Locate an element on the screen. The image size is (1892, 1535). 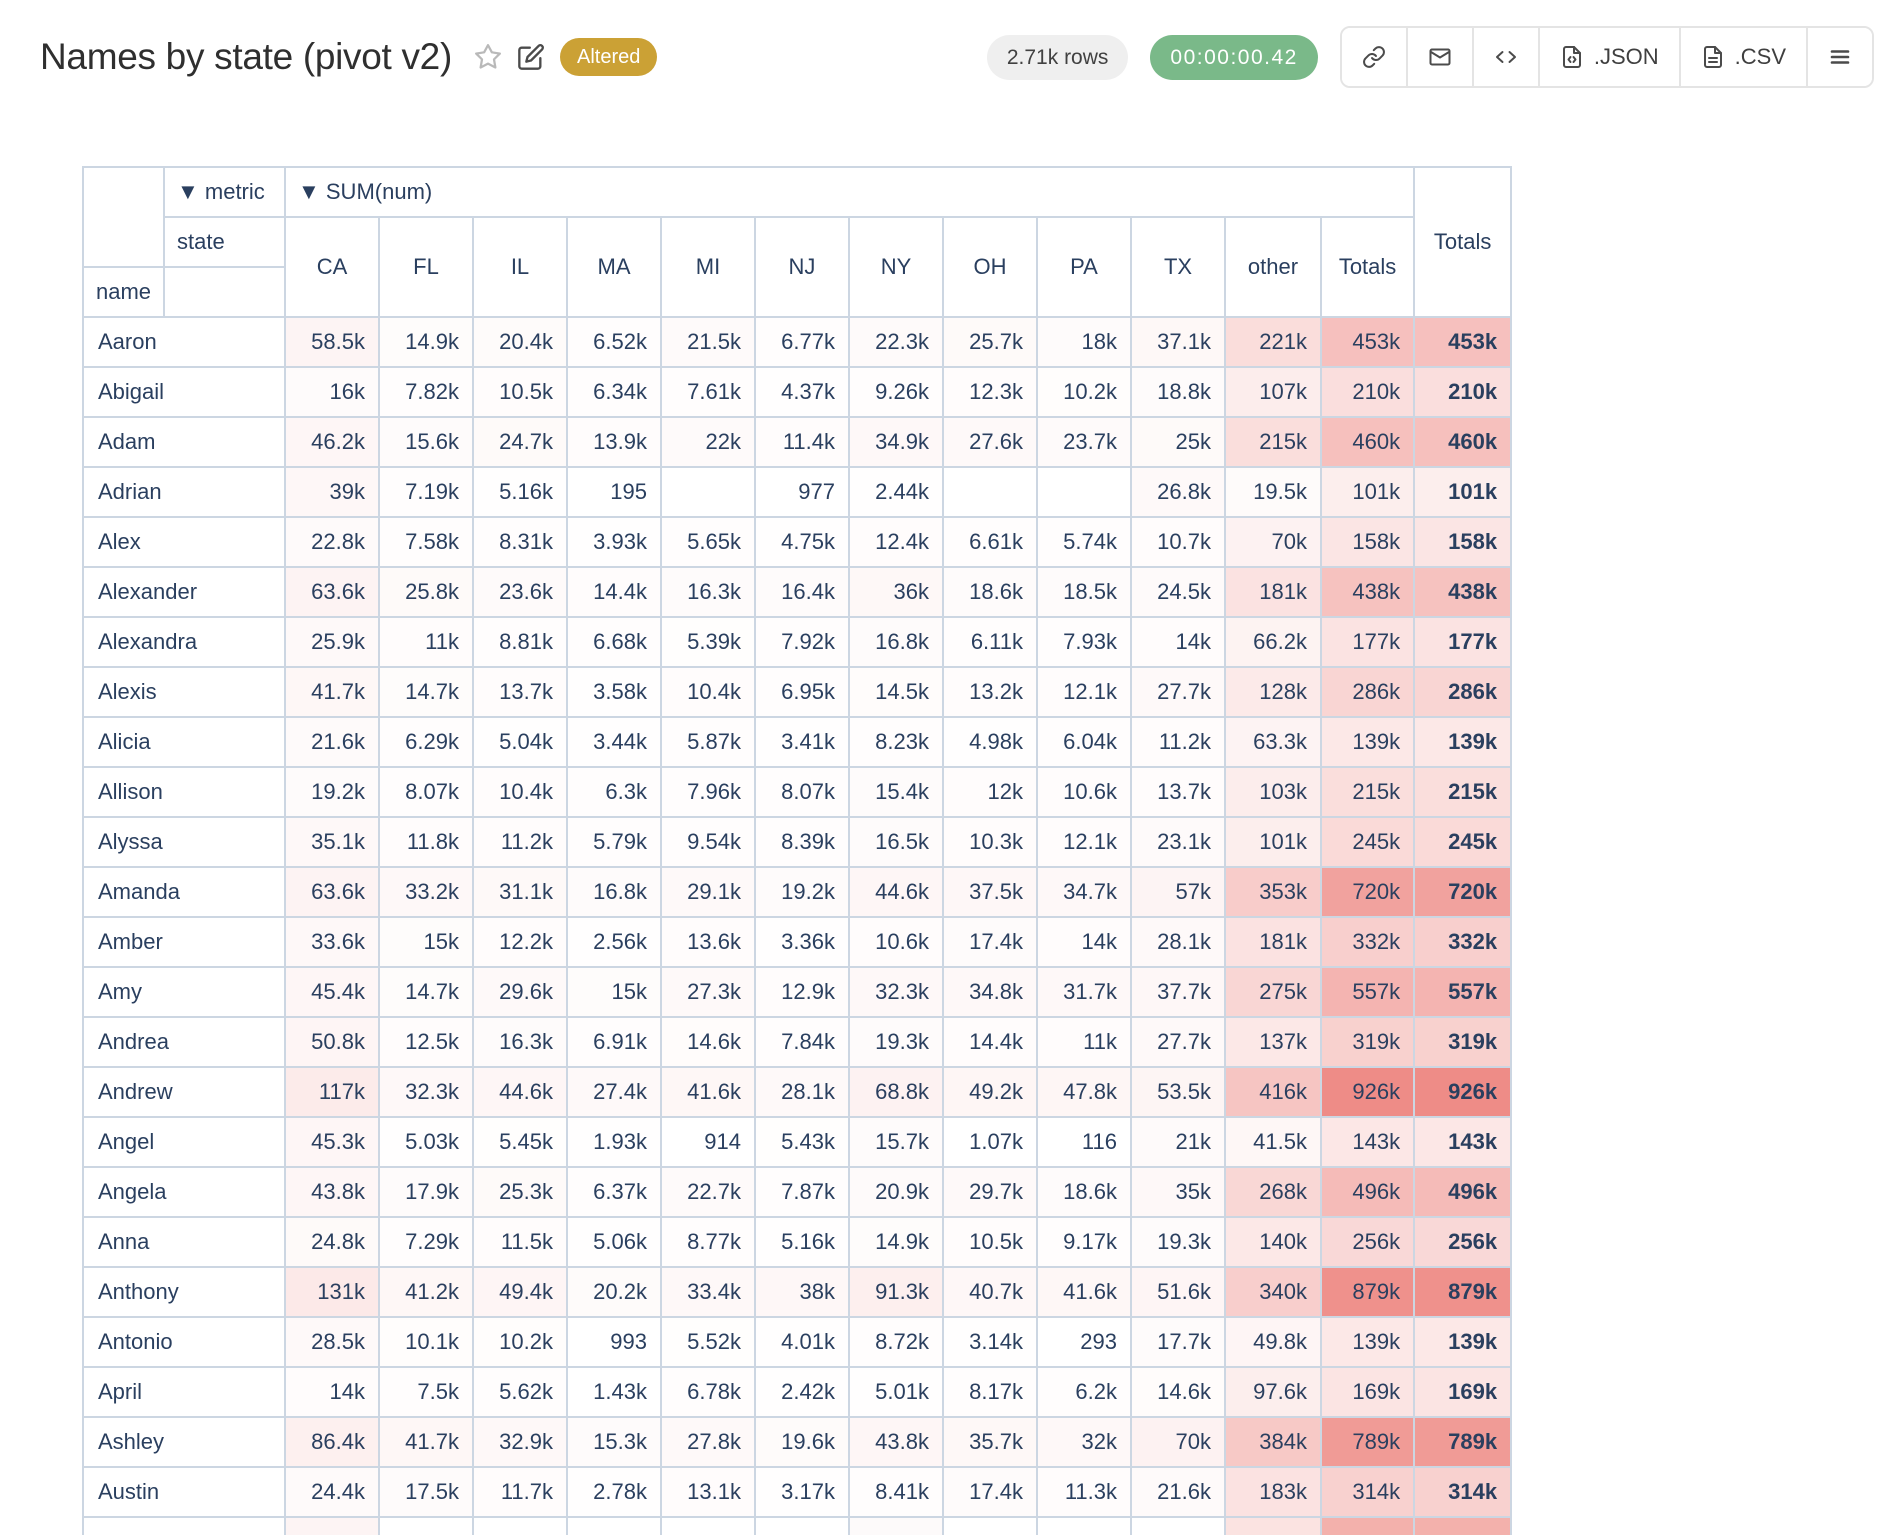
value-cell: 332k is located at coordinates (1367, 942).